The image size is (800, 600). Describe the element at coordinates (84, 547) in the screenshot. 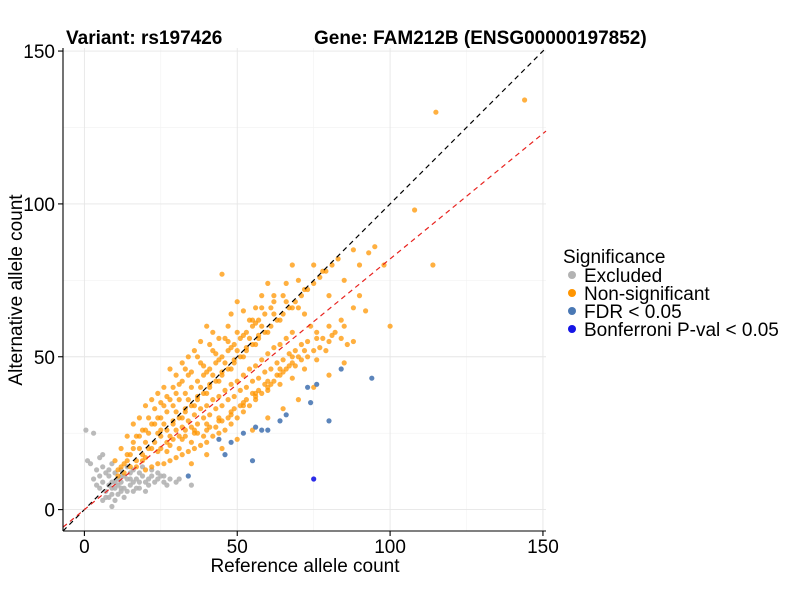

I see `x-tick-label: 0` at that location.